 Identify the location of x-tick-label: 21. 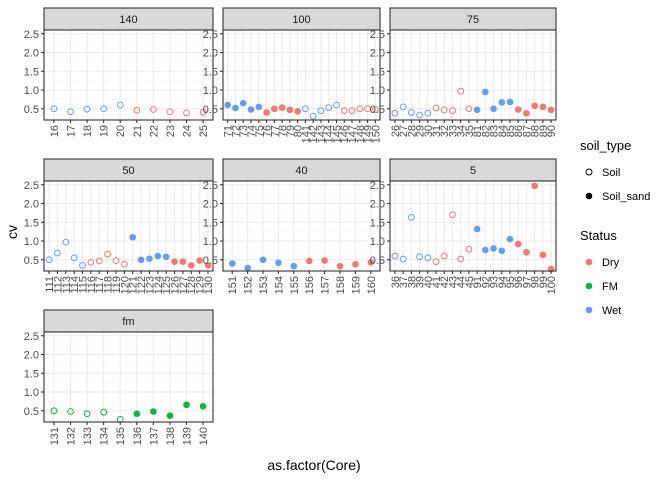
(138, 131).